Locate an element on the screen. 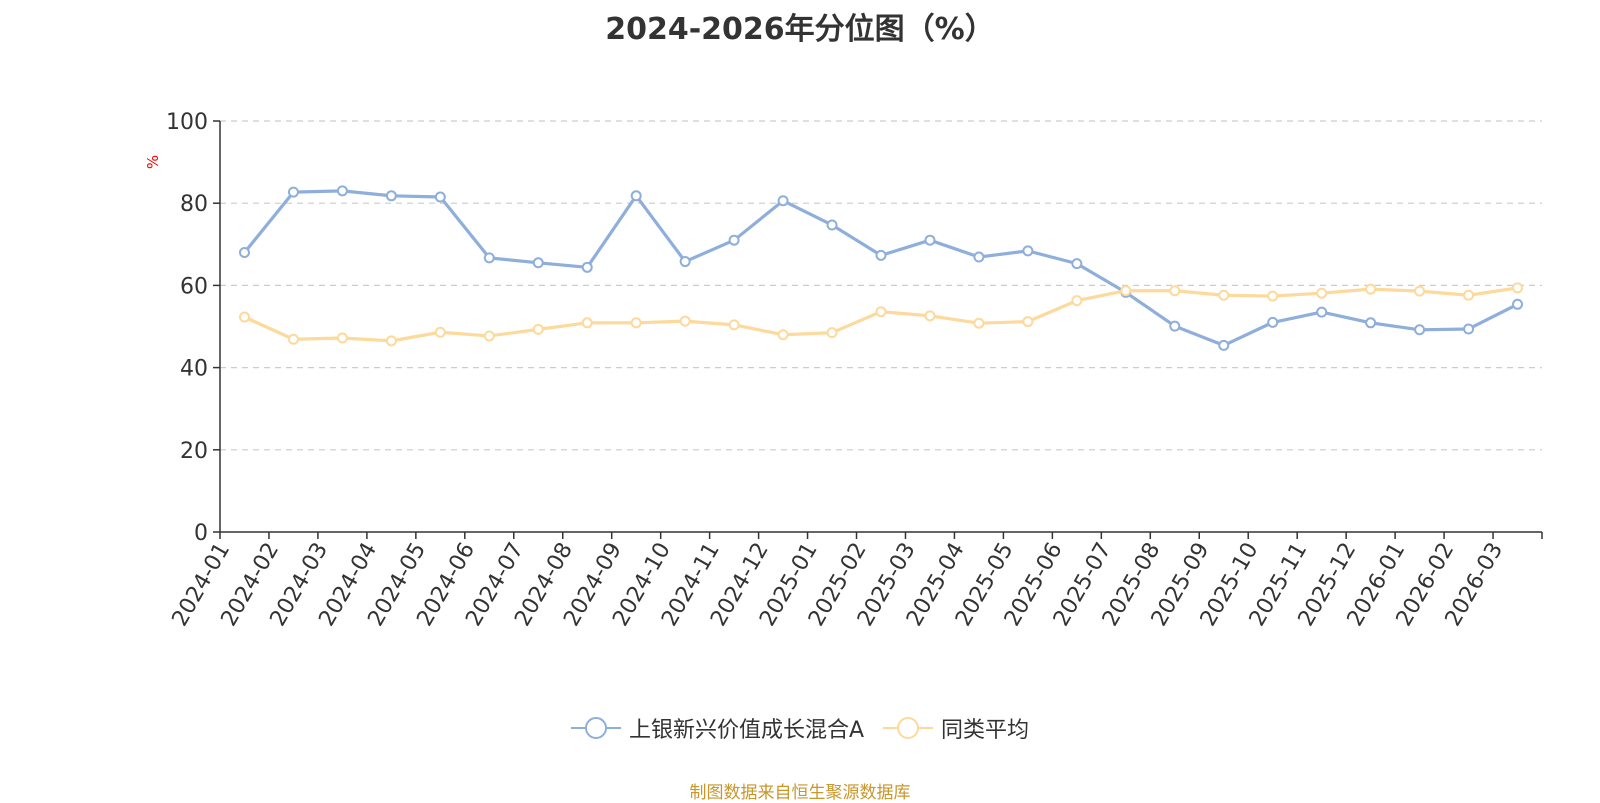 The height and width of the screenshot is (803, 1600). legend-label-average: 同类平均 is located at coordinates (985, 730).